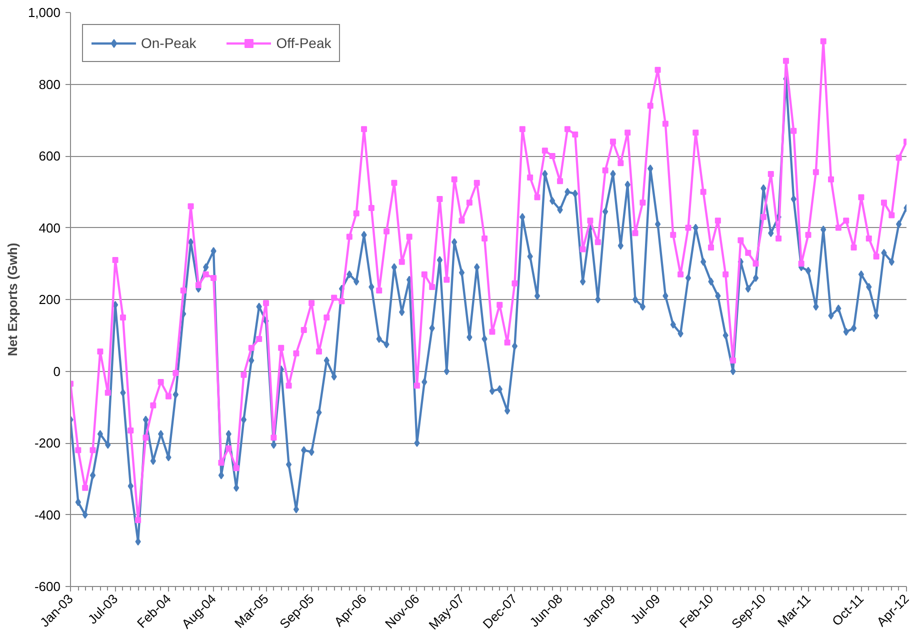 The height and width of the screenshot is (643, 922). Describe the element at coordinates (44, 12) in the screenshot. I see `y-tick-label: 1,000` at that location.